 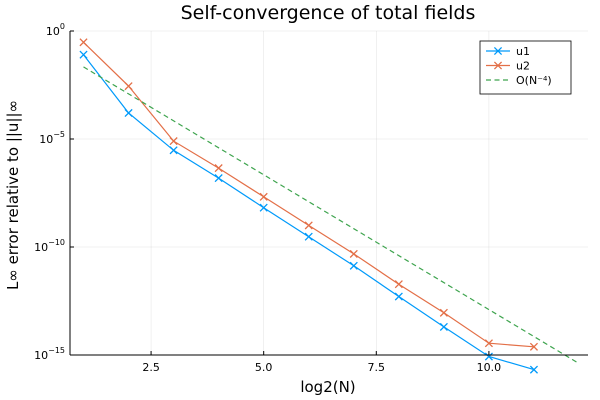 I want to click on chart-title: Self-convergence of total fields, so click(x=328, y=13).